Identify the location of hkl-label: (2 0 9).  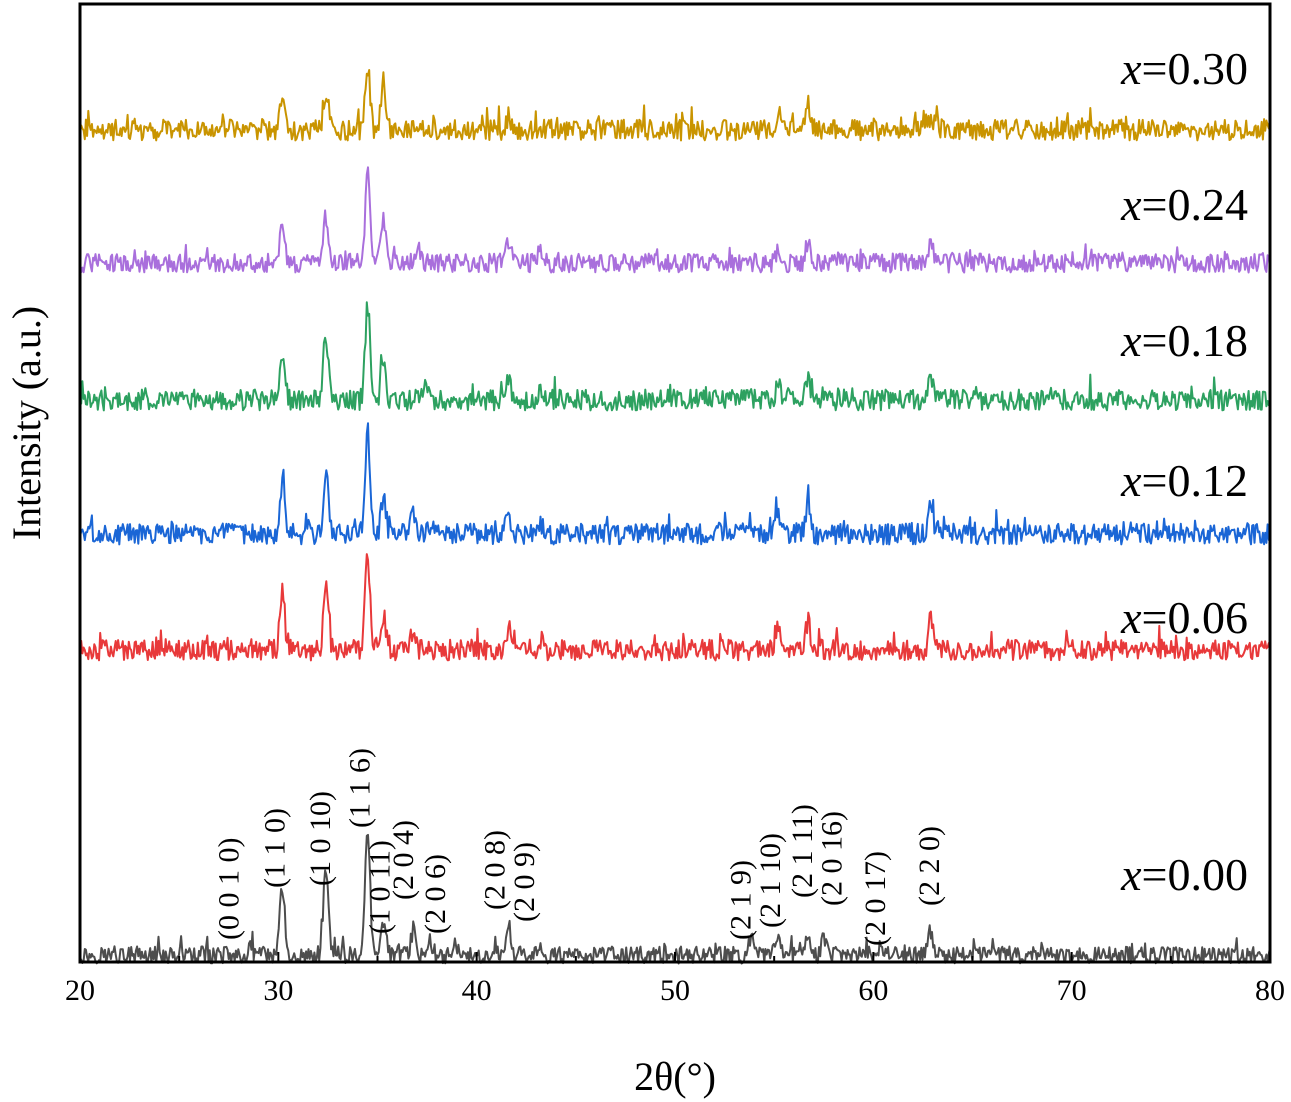
(524, 882).